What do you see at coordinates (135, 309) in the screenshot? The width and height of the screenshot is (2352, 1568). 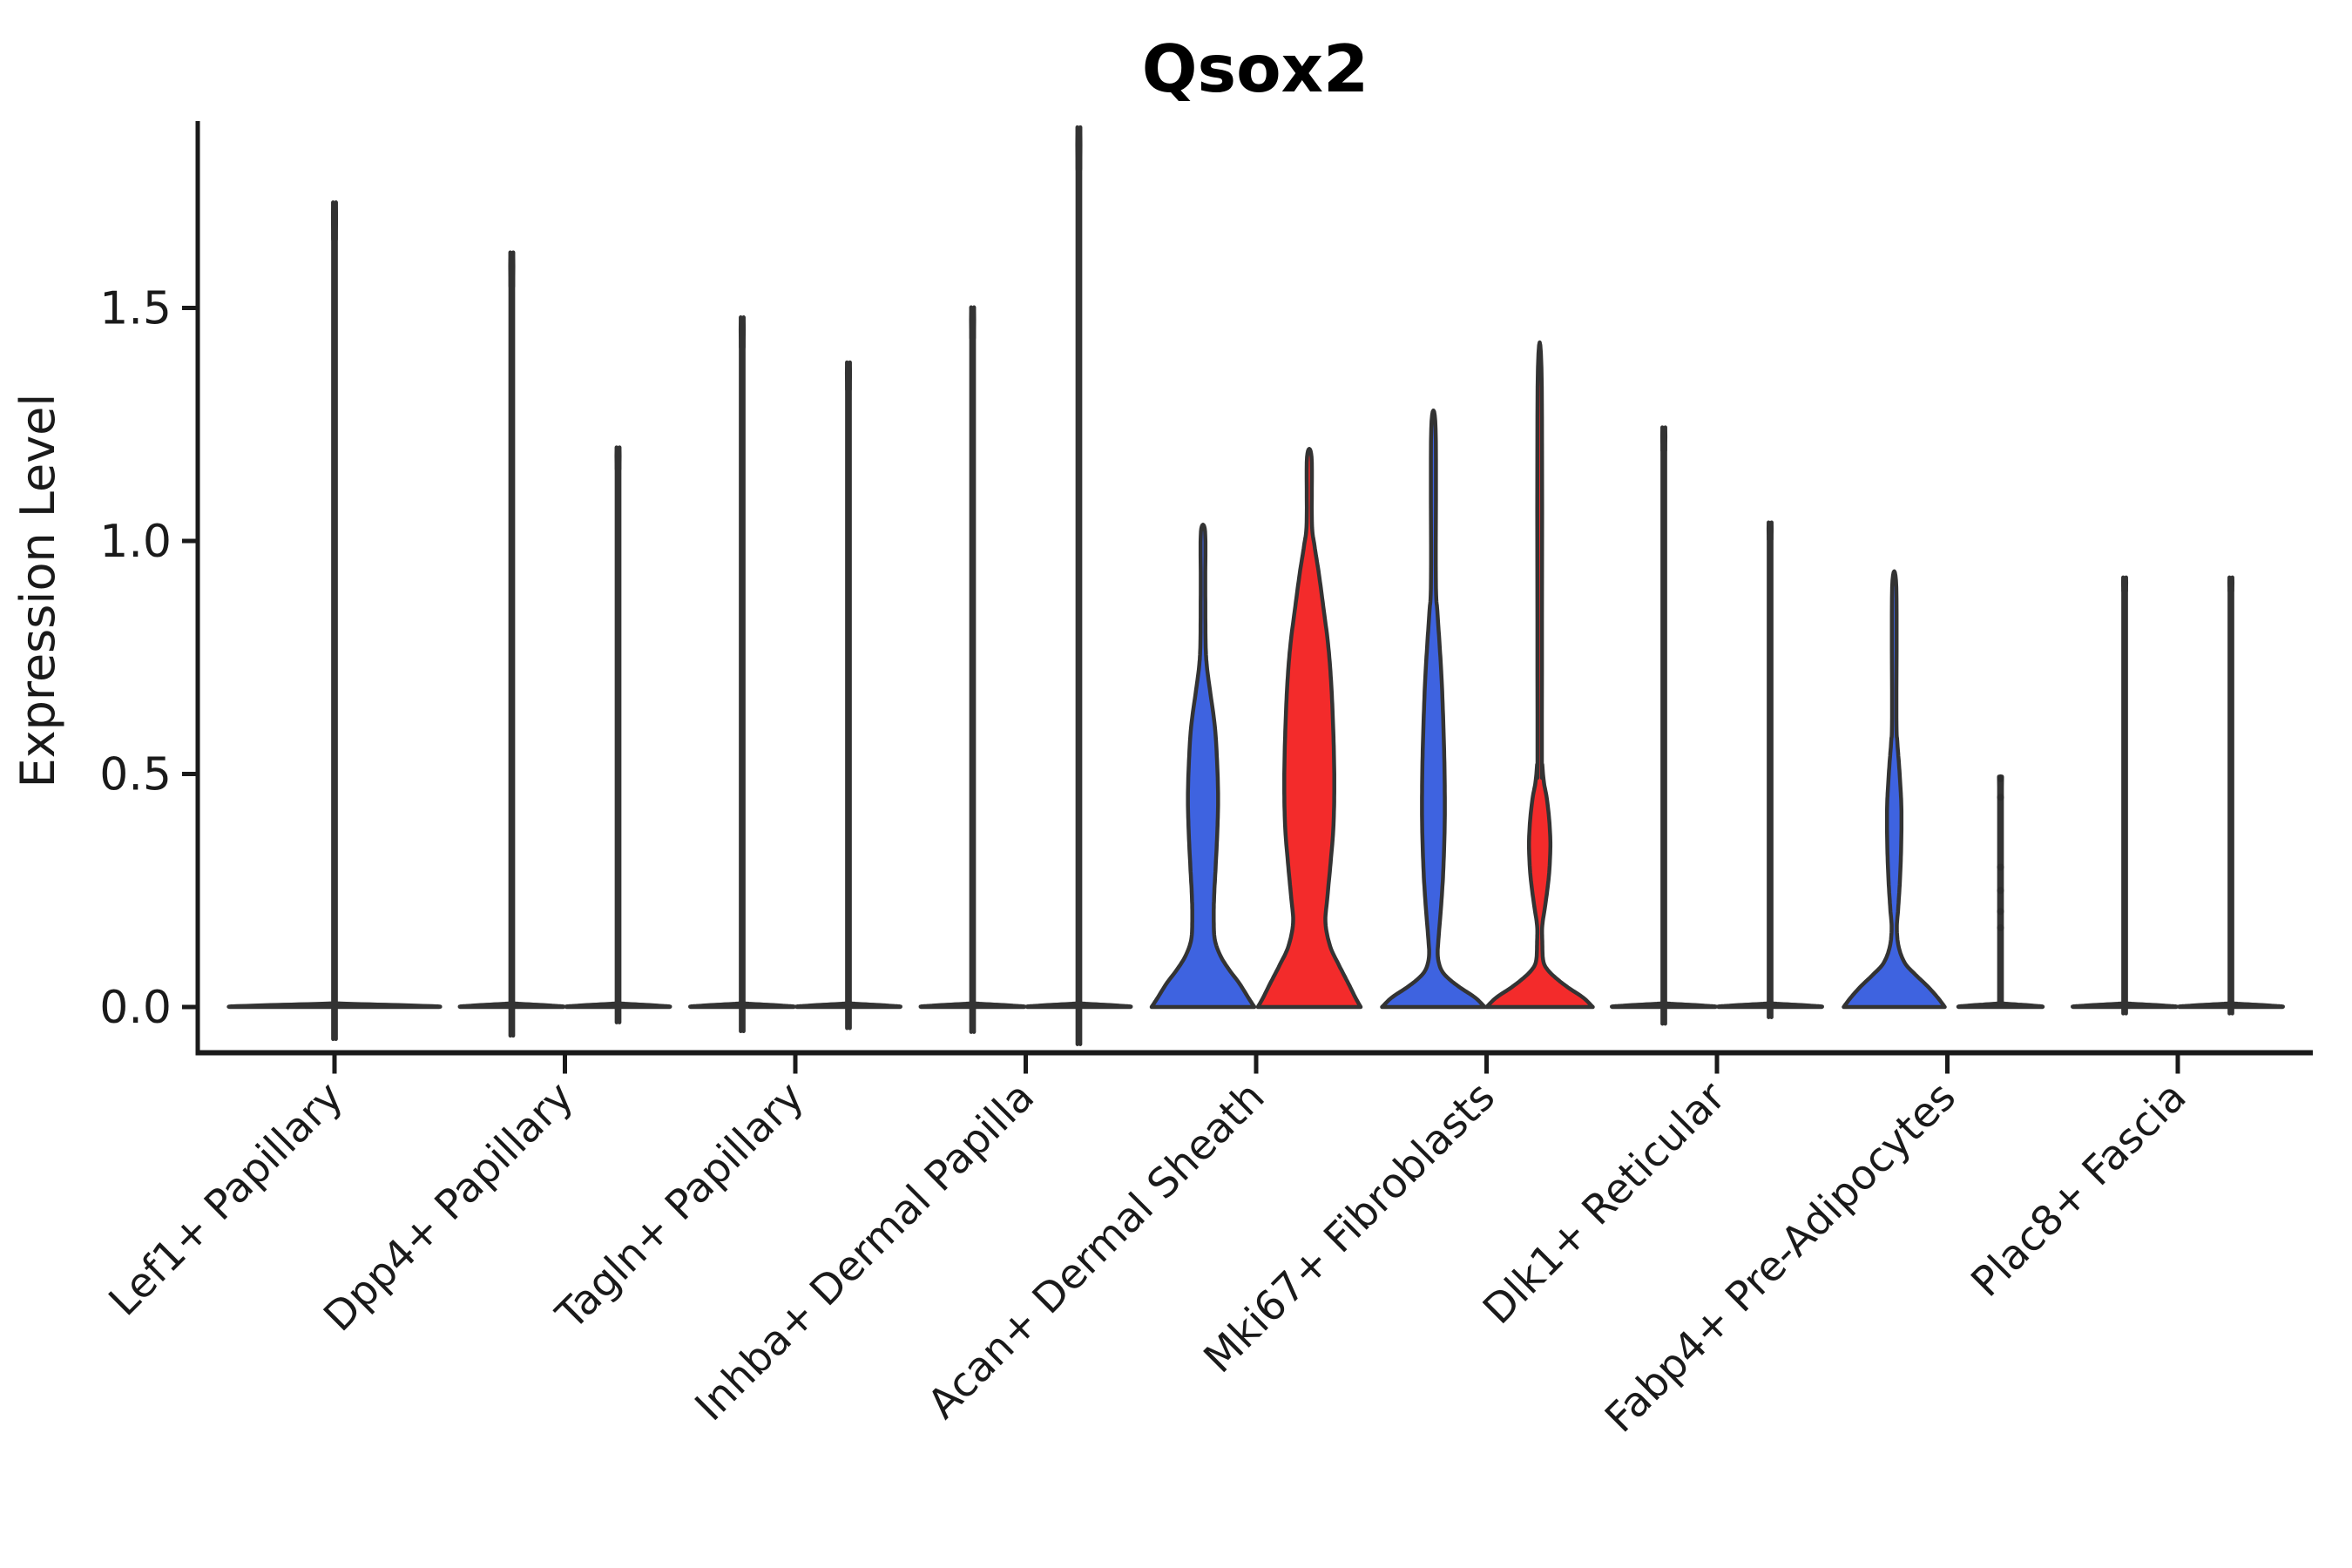 I see `y-tick-label: 1.5` at bounding box center [135, 309].